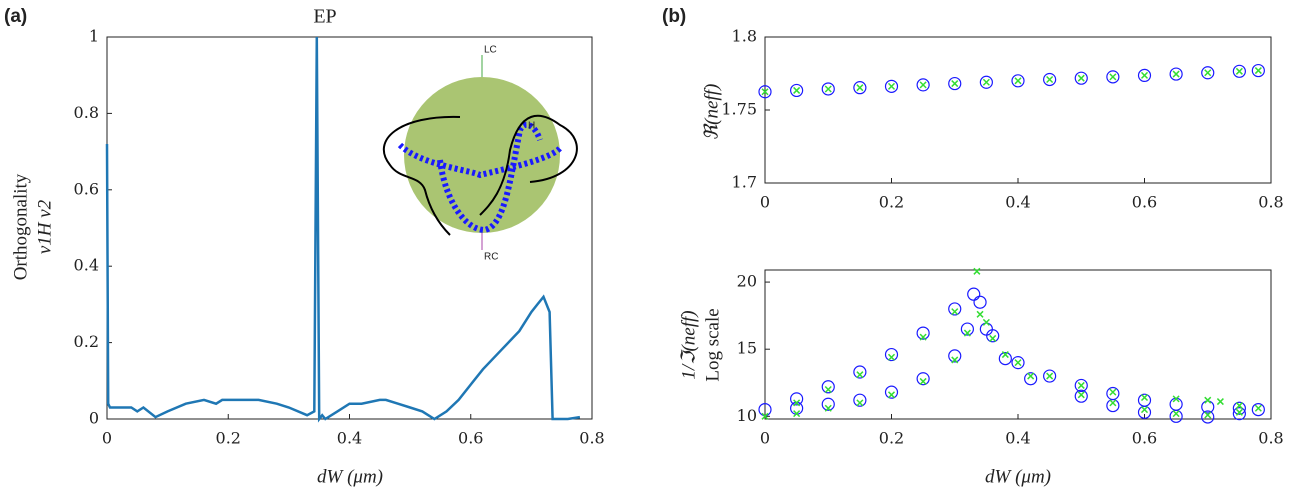  Describe the element at coordinates (747, 348) in the screenshot. I see `y-tick-label: 15` at that location.